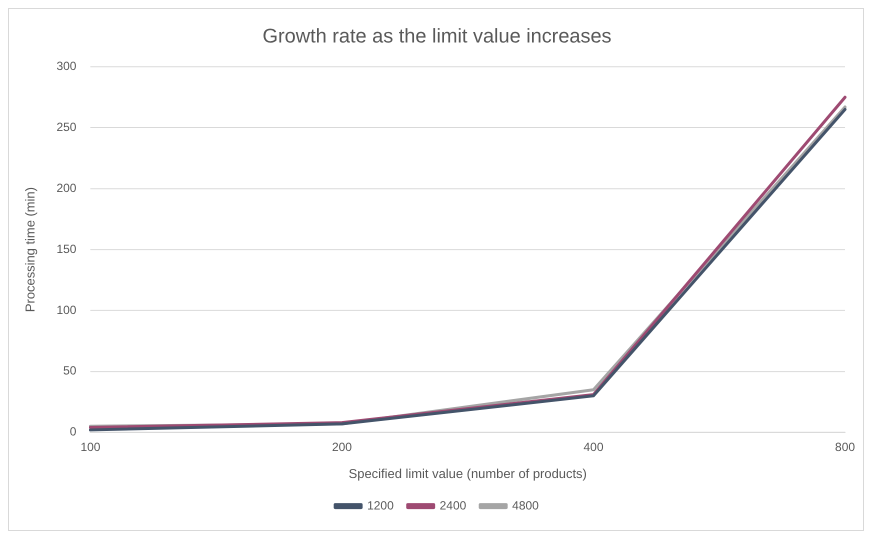 The image size is (872, 539). Describe the element at coordinates (30, 249) in the screenshot. I see `y-axis-title: Processing time (min)` at that location.